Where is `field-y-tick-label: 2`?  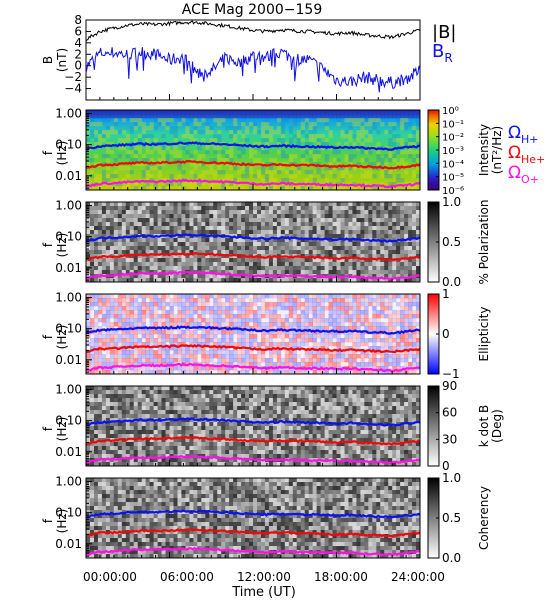 field-y-tick-label: 2 is located at coordinates (78, 54).